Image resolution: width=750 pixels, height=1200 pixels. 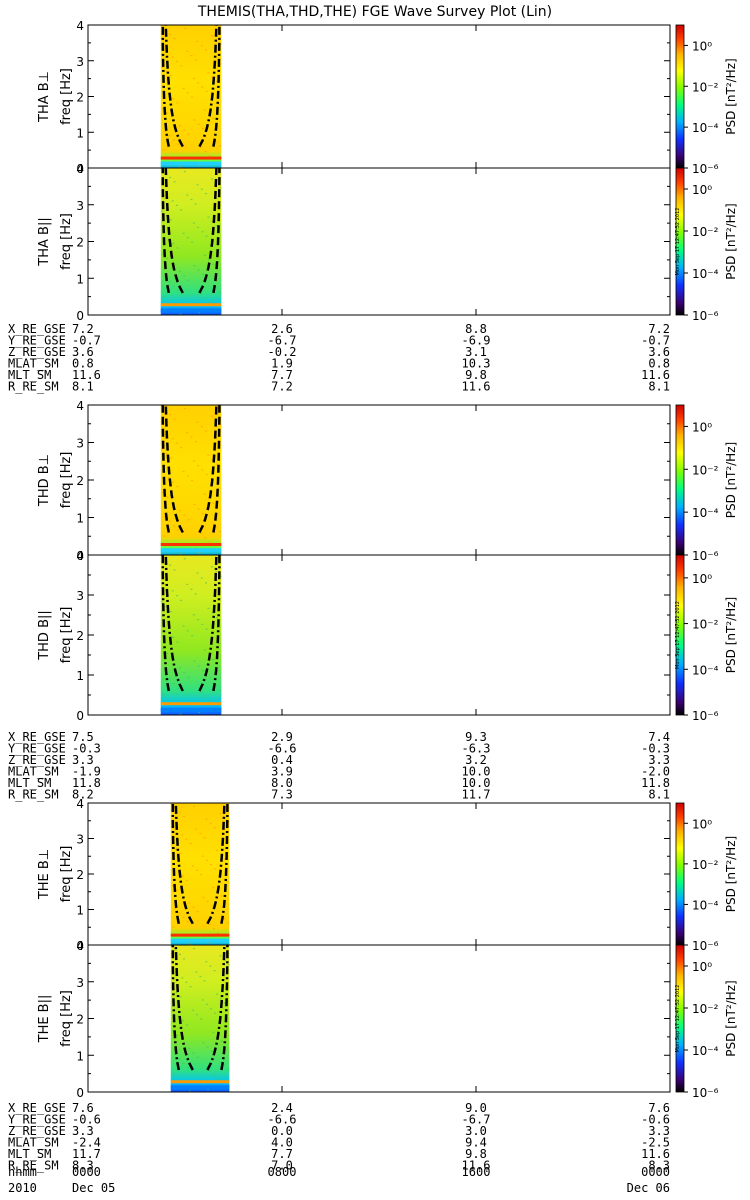 What do you see at coordinates (29, 1154) in the screenshot?
I see `ephemeris-row-name: MLT_SM` at bounding box center [29, 1154].